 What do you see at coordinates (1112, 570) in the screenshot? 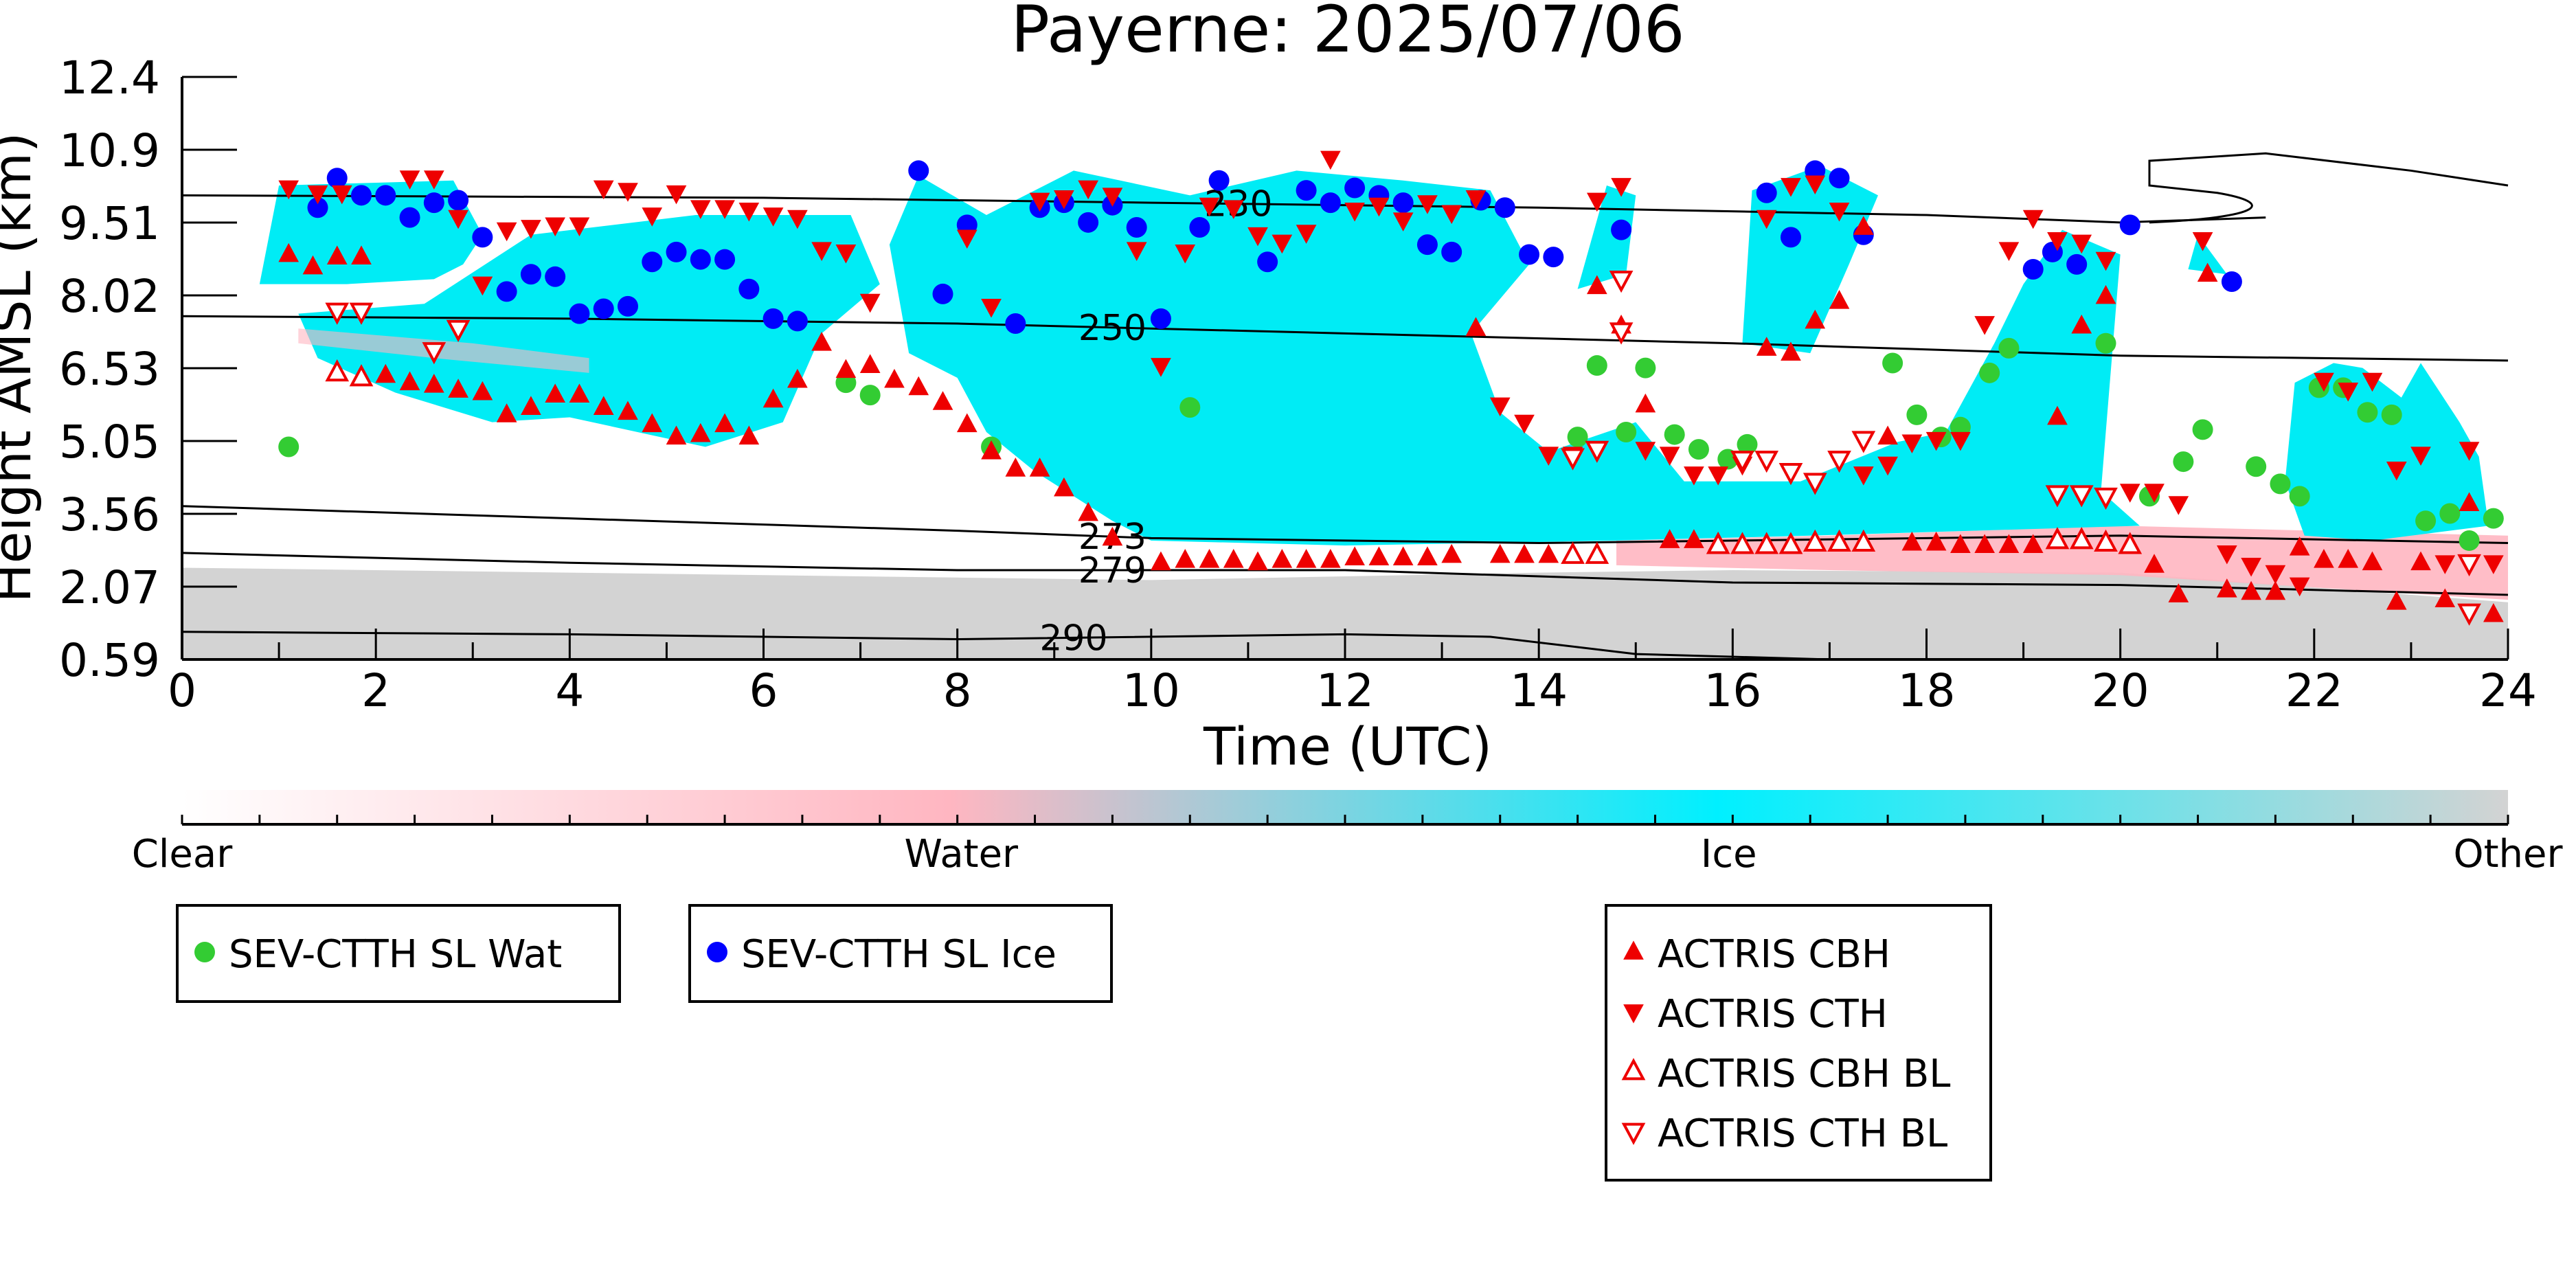
I see `isotherm-label-279: 279` at bounding box center [1112, 570].